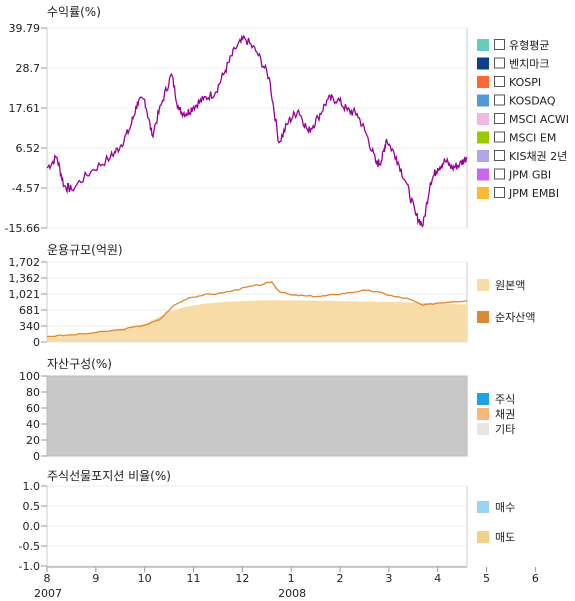 This screenshot has height=601, width=575. I want to click on net-asset-line, so click(257, 309).